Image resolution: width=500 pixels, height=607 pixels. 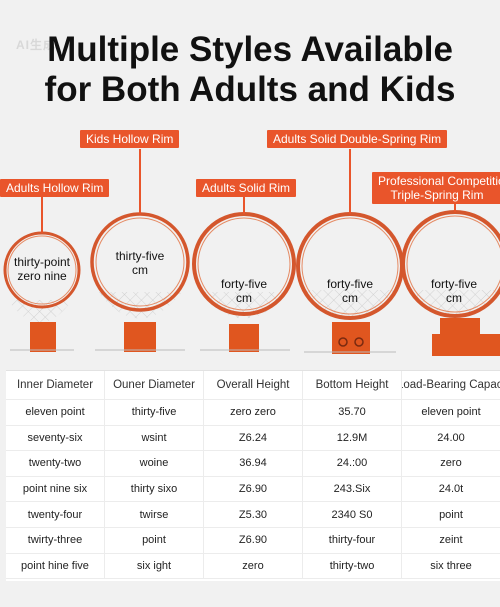 I want to click on rim-adults-solid, so click(x=244, y=282).